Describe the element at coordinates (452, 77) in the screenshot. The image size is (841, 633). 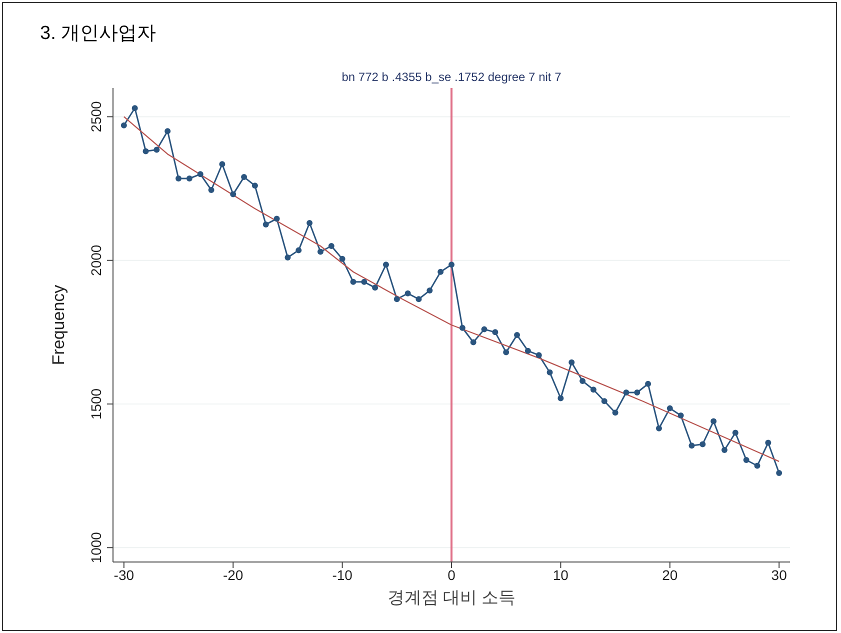
I see `text: bn 772 b .4355 b_se .1752 degree 7 nit 7` at that location.